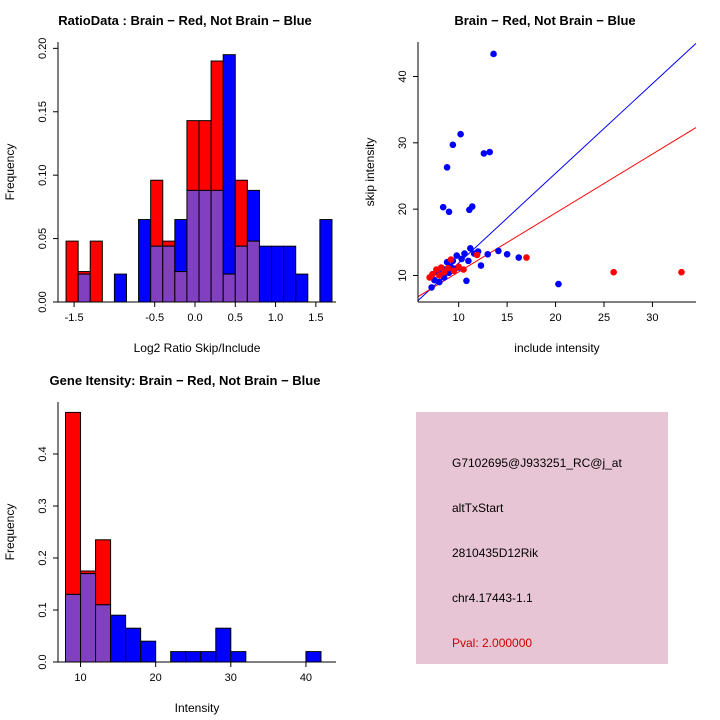 The height and width of the screenshot is (720, 720). What do you see at coordinates (537, 463) in the screenshot?
I see `probe-id-text: G7102695@J933251_RC@j_at` at bounding box center [537, 463].